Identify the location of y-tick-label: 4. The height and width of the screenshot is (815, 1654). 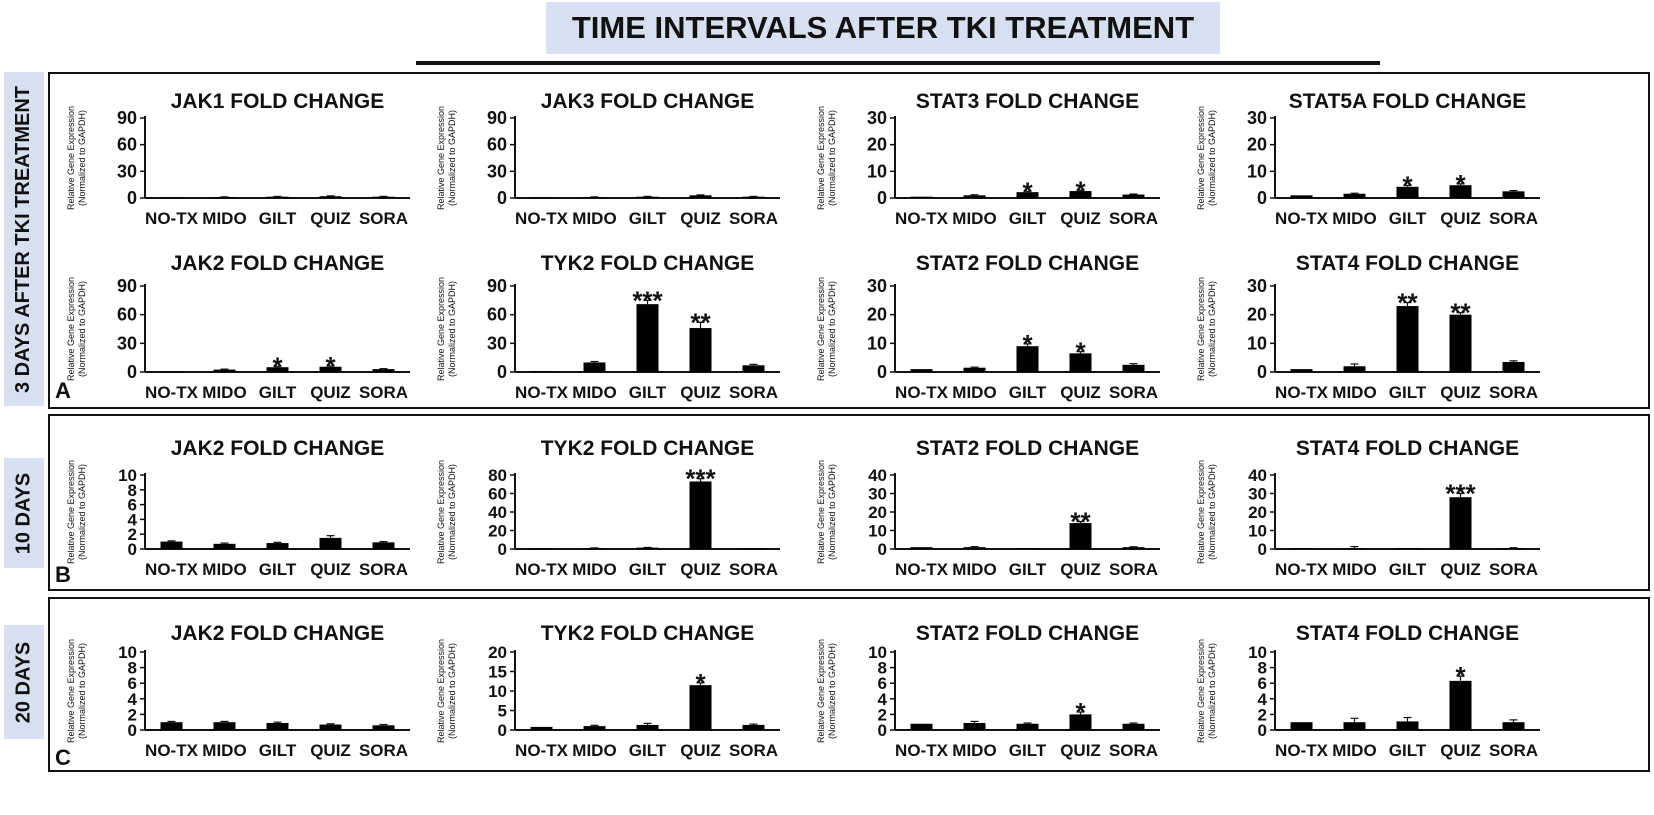
(883, 699).